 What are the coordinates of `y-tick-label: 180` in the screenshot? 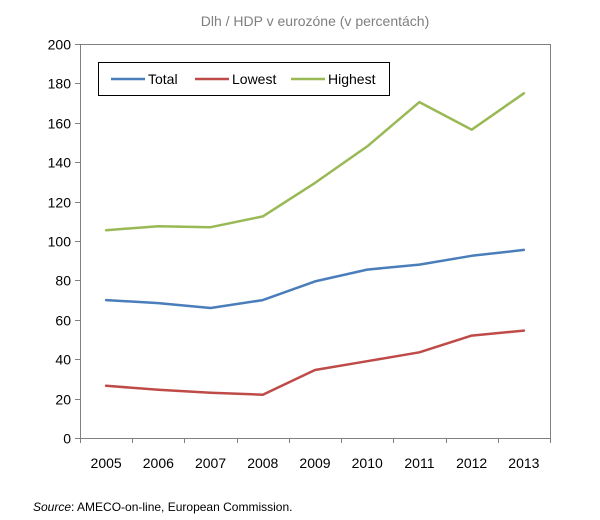 It's located at (60, 84).